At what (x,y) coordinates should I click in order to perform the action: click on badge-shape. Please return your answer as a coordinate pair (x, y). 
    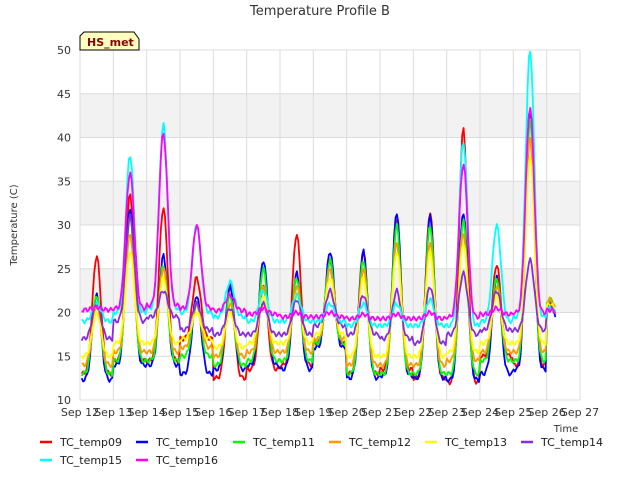
    Looking at the image, I should click on (109, 41).